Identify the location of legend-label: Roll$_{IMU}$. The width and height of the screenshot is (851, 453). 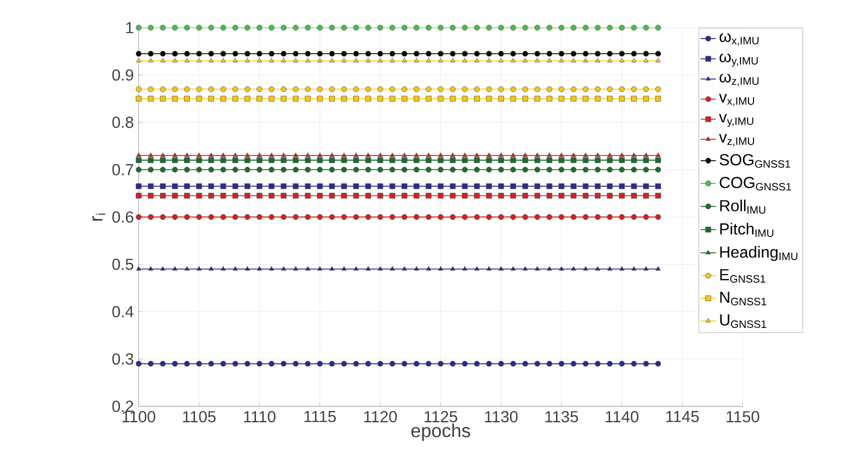
(743, 207).